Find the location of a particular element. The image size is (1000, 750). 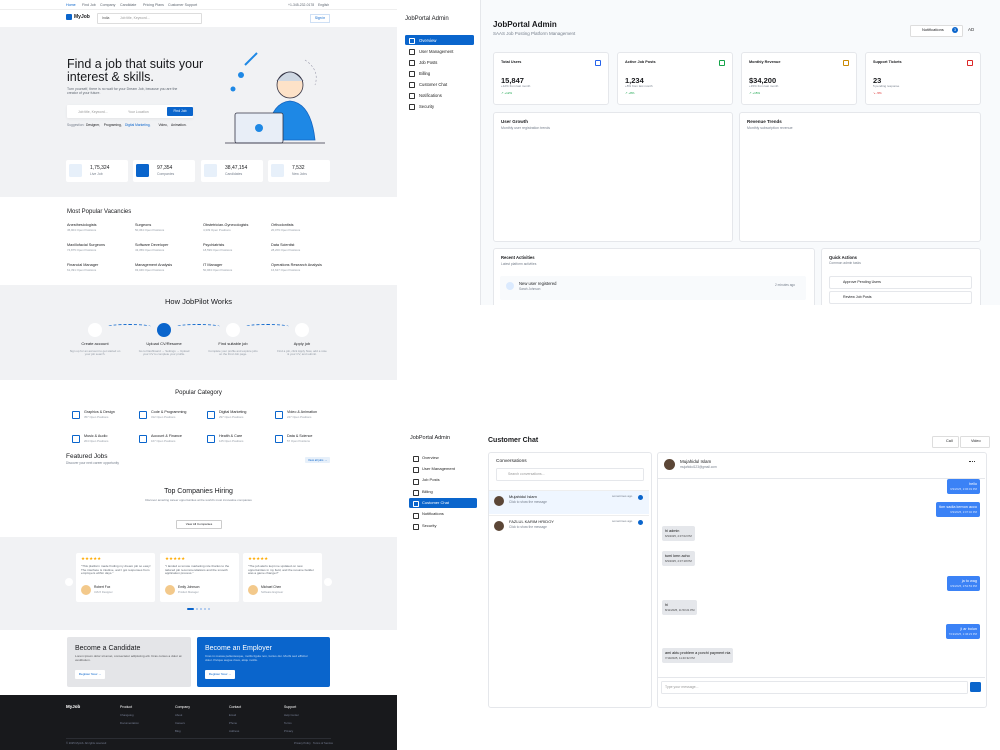

vacancy-name: Software Developer is located at coordinates (152, 245).